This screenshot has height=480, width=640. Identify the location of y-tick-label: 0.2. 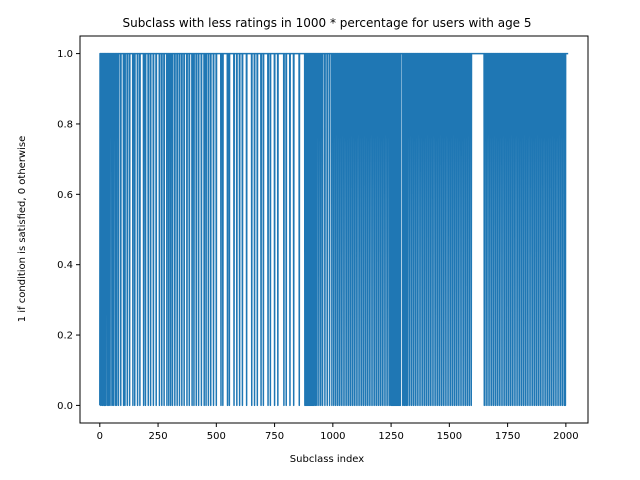
(65, 336).